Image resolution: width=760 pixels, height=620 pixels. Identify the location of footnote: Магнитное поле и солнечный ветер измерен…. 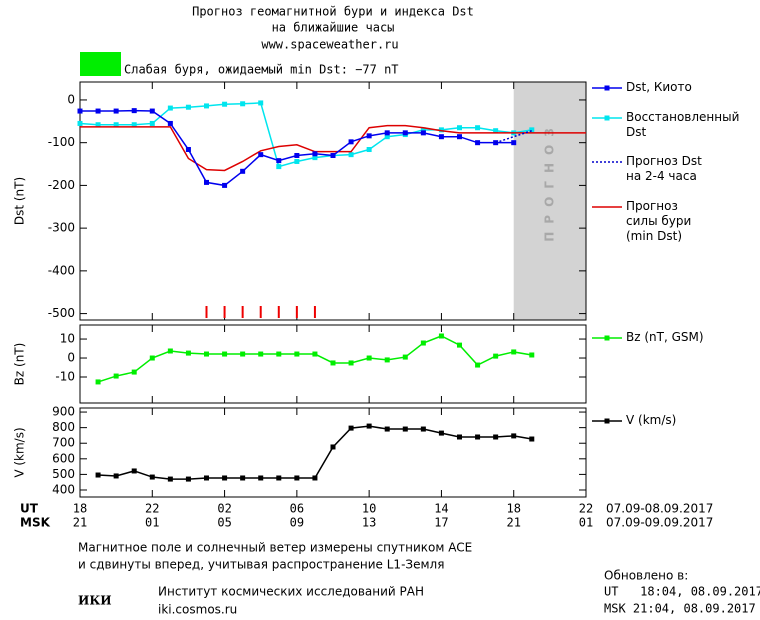
(275, 548).